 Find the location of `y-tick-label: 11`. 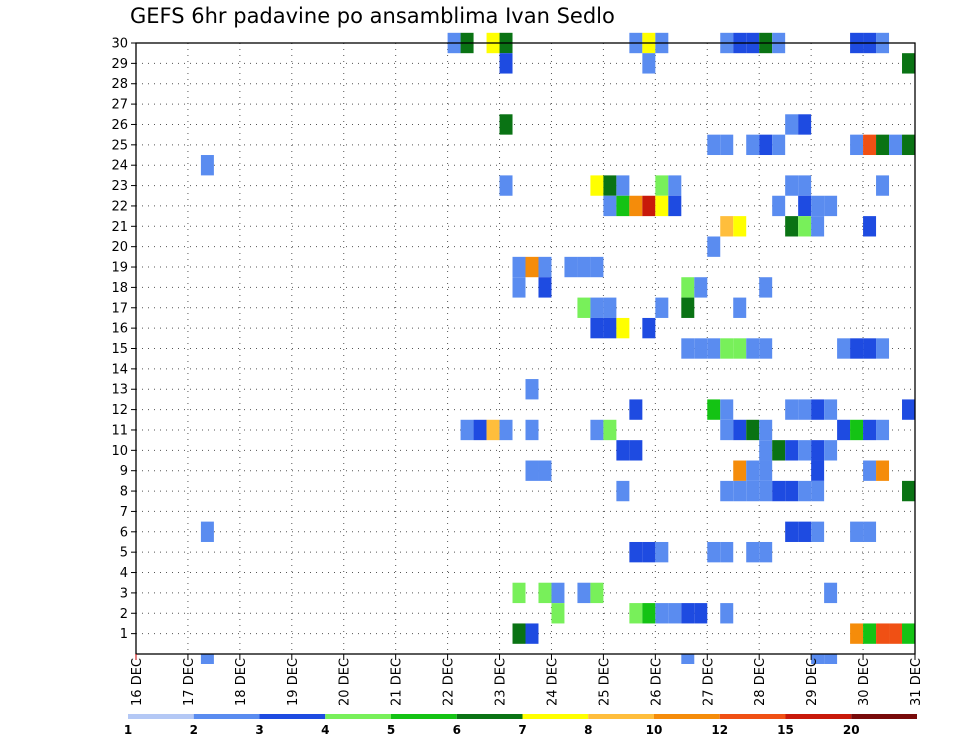

y-tick-label: 11 is located at coordinates (119, 430).